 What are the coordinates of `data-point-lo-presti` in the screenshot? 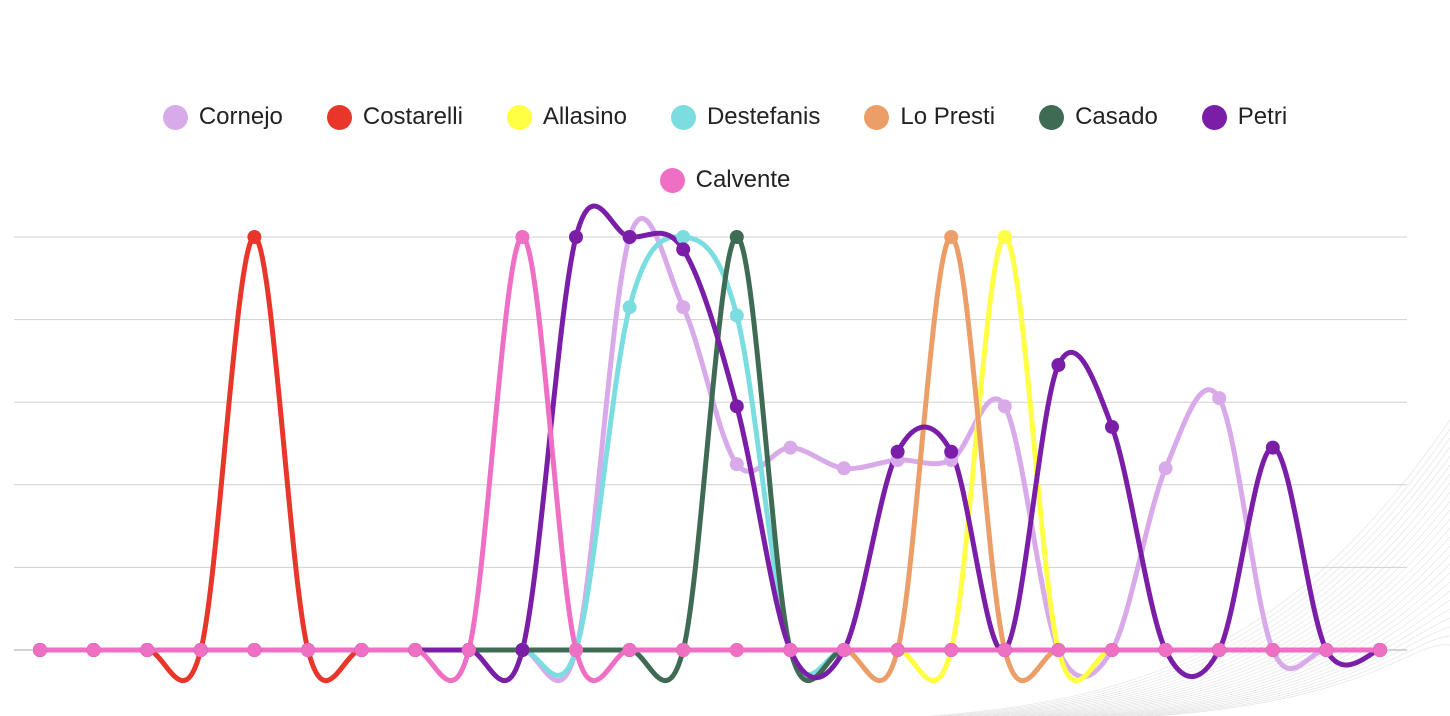 It's located at (951, 237).